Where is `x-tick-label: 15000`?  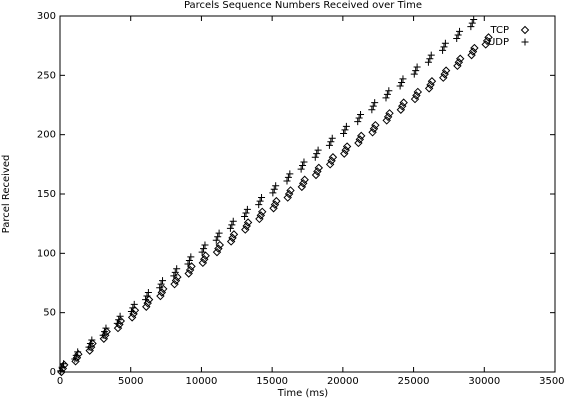 x-tick-label: 15000 is located at coordinates (272, 381).